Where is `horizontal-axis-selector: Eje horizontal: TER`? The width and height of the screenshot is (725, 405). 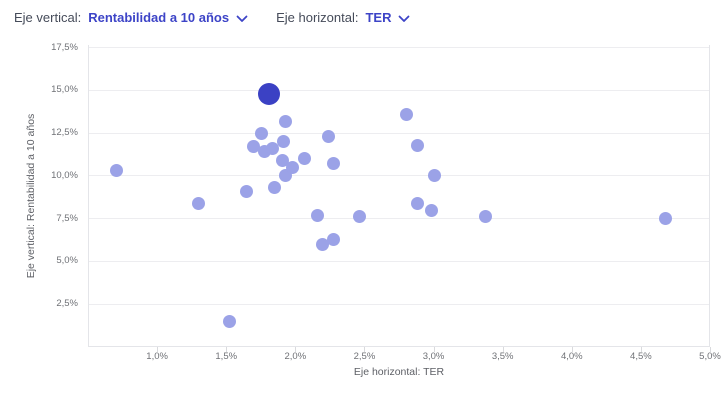 horizontal-axis-selector: Eje horizontal: TER is located at coordinates (343, 18).